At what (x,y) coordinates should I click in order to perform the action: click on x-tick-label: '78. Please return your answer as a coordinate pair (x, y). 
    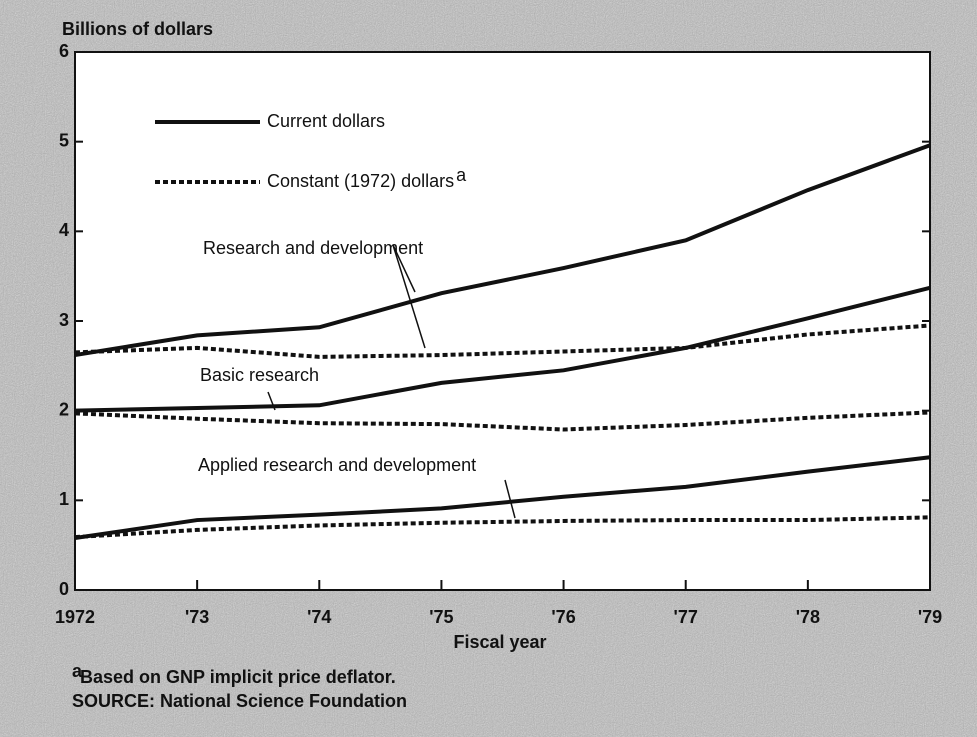
    Looking at the image, I should click on (808, 617).